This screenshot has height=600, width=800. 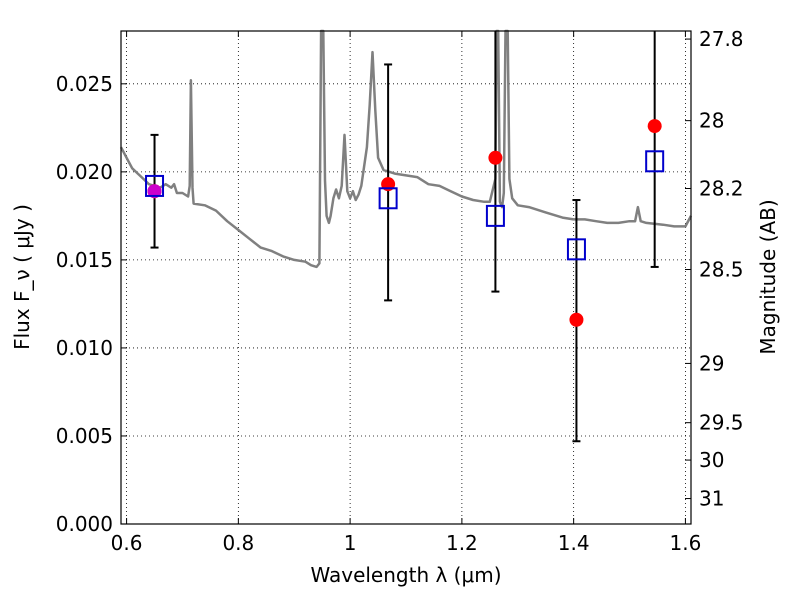 What do you see at coordinates (350, 543) in the screenshot?
I see `x-tick-label: 1` at bounding box center [350, 543].